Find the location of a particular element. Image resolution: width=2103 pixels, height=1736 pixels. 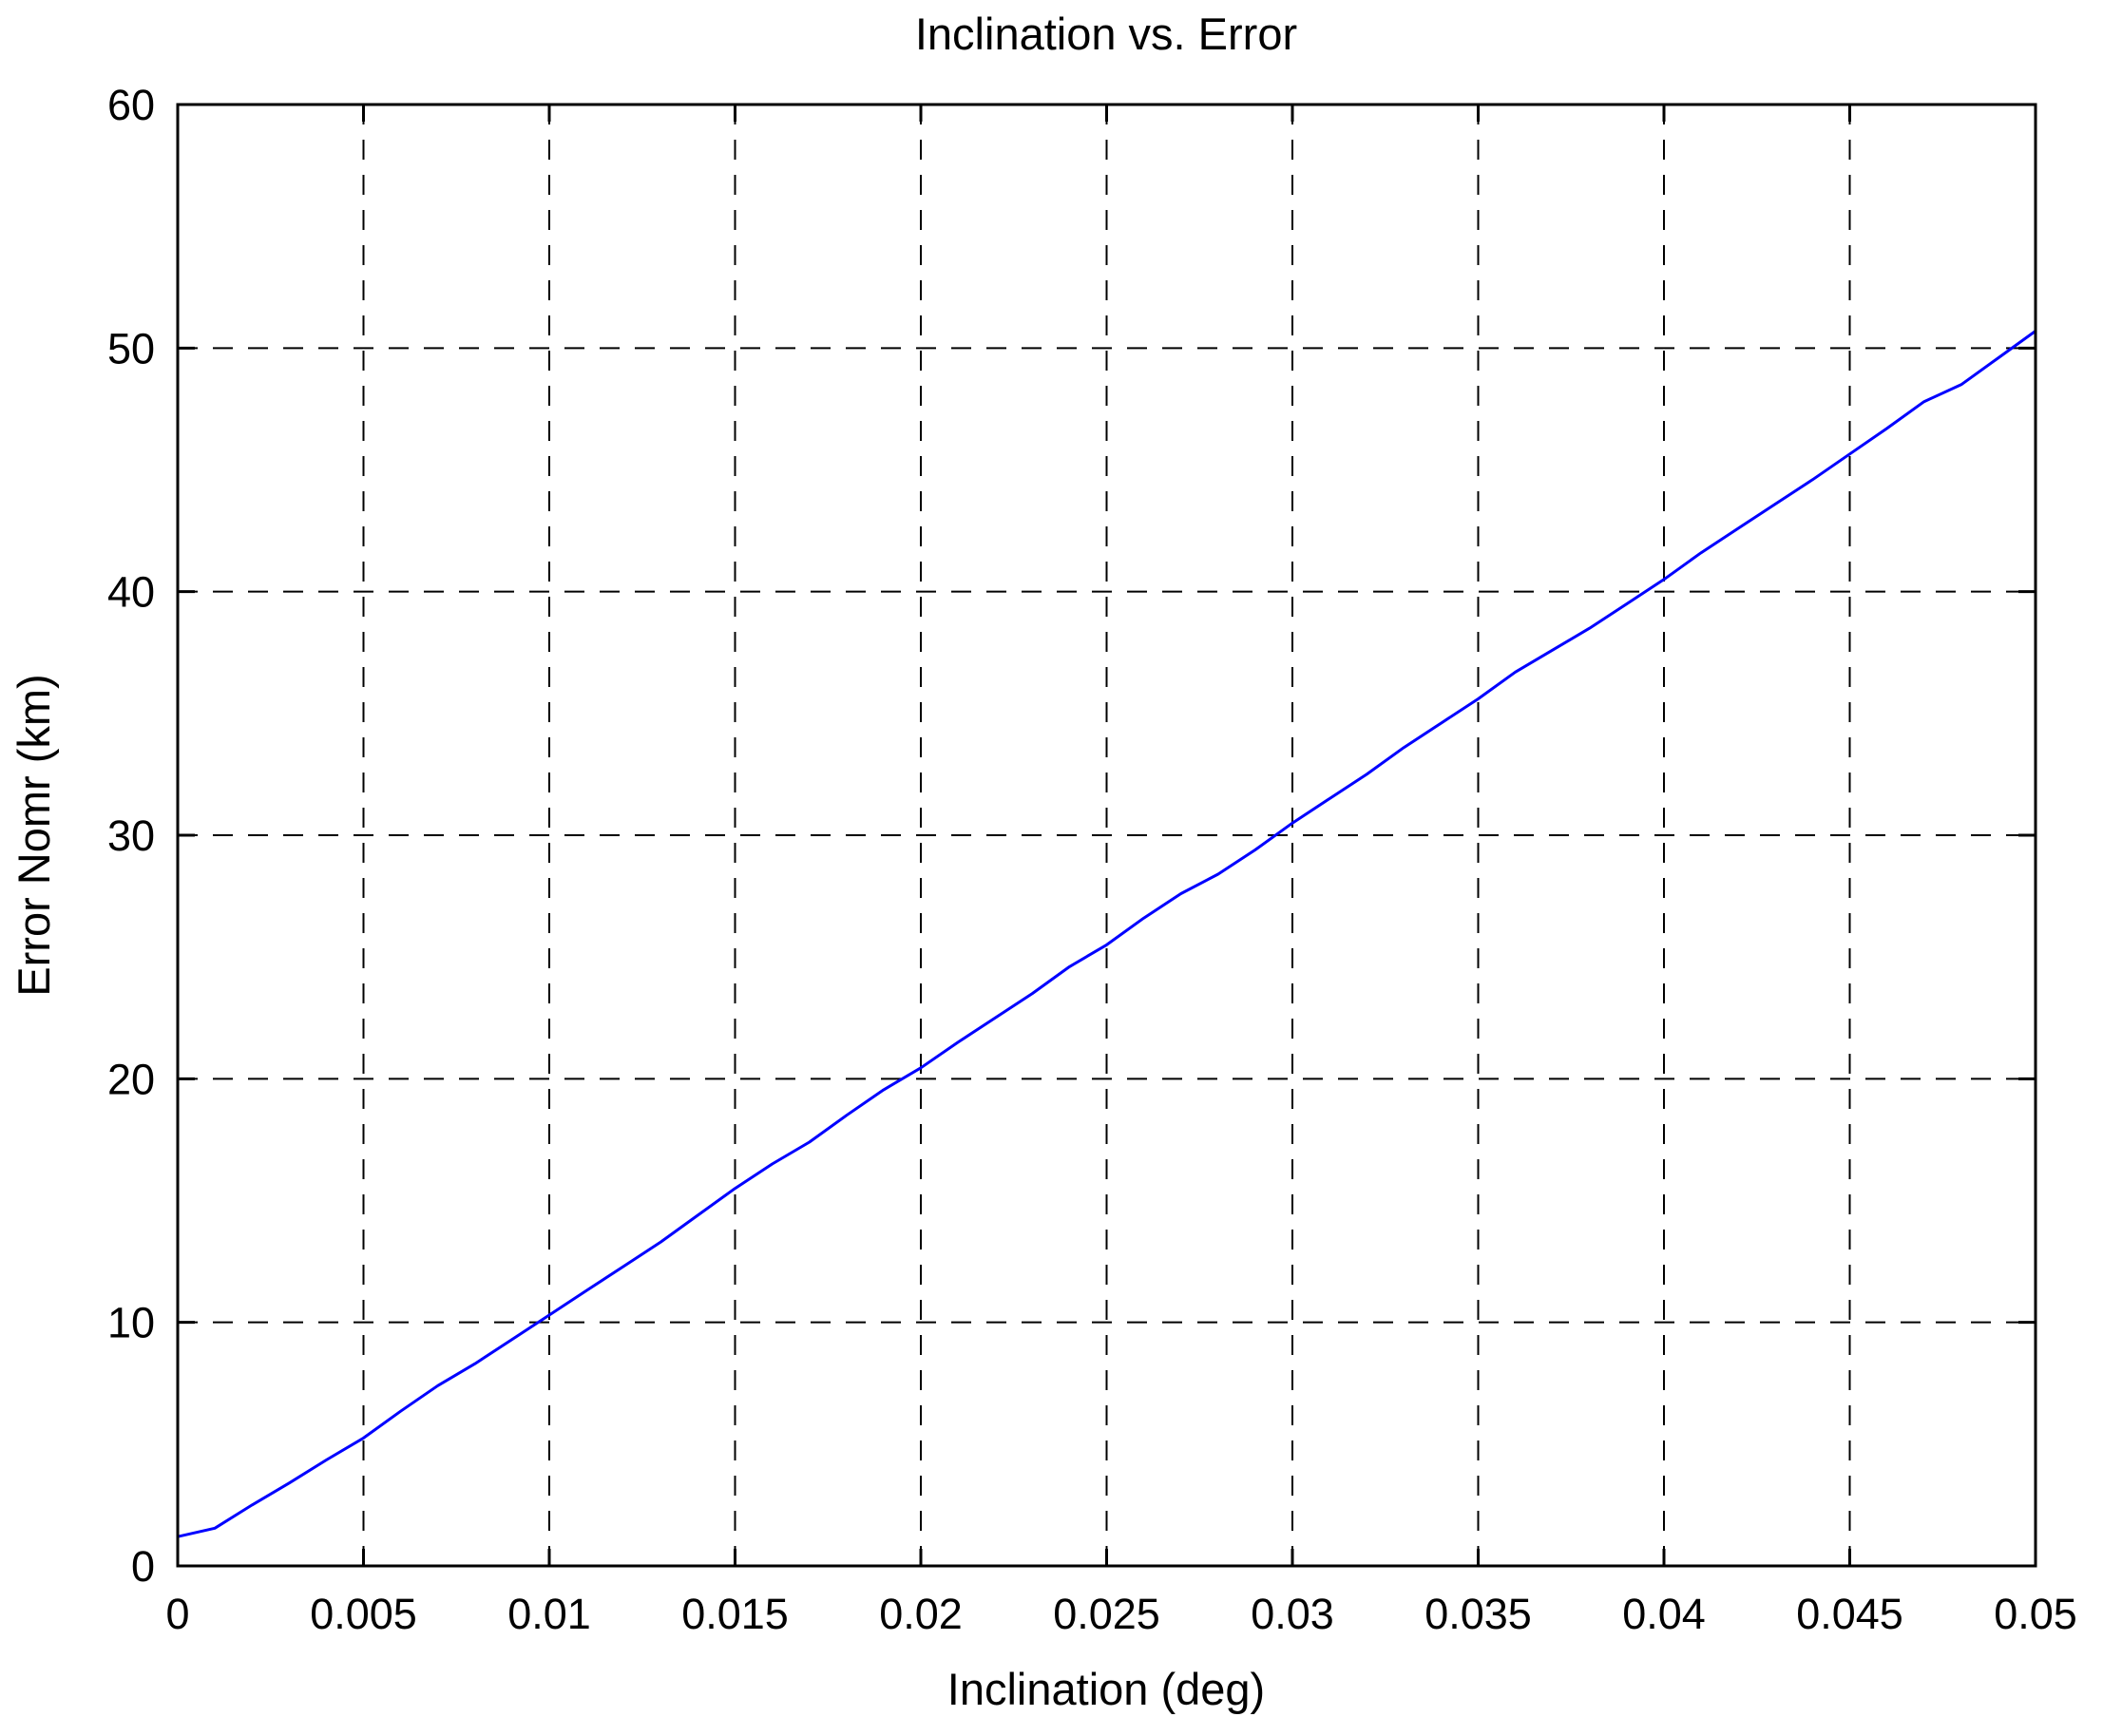

y-tick-label: 50 is located at coordinates (131, 348).